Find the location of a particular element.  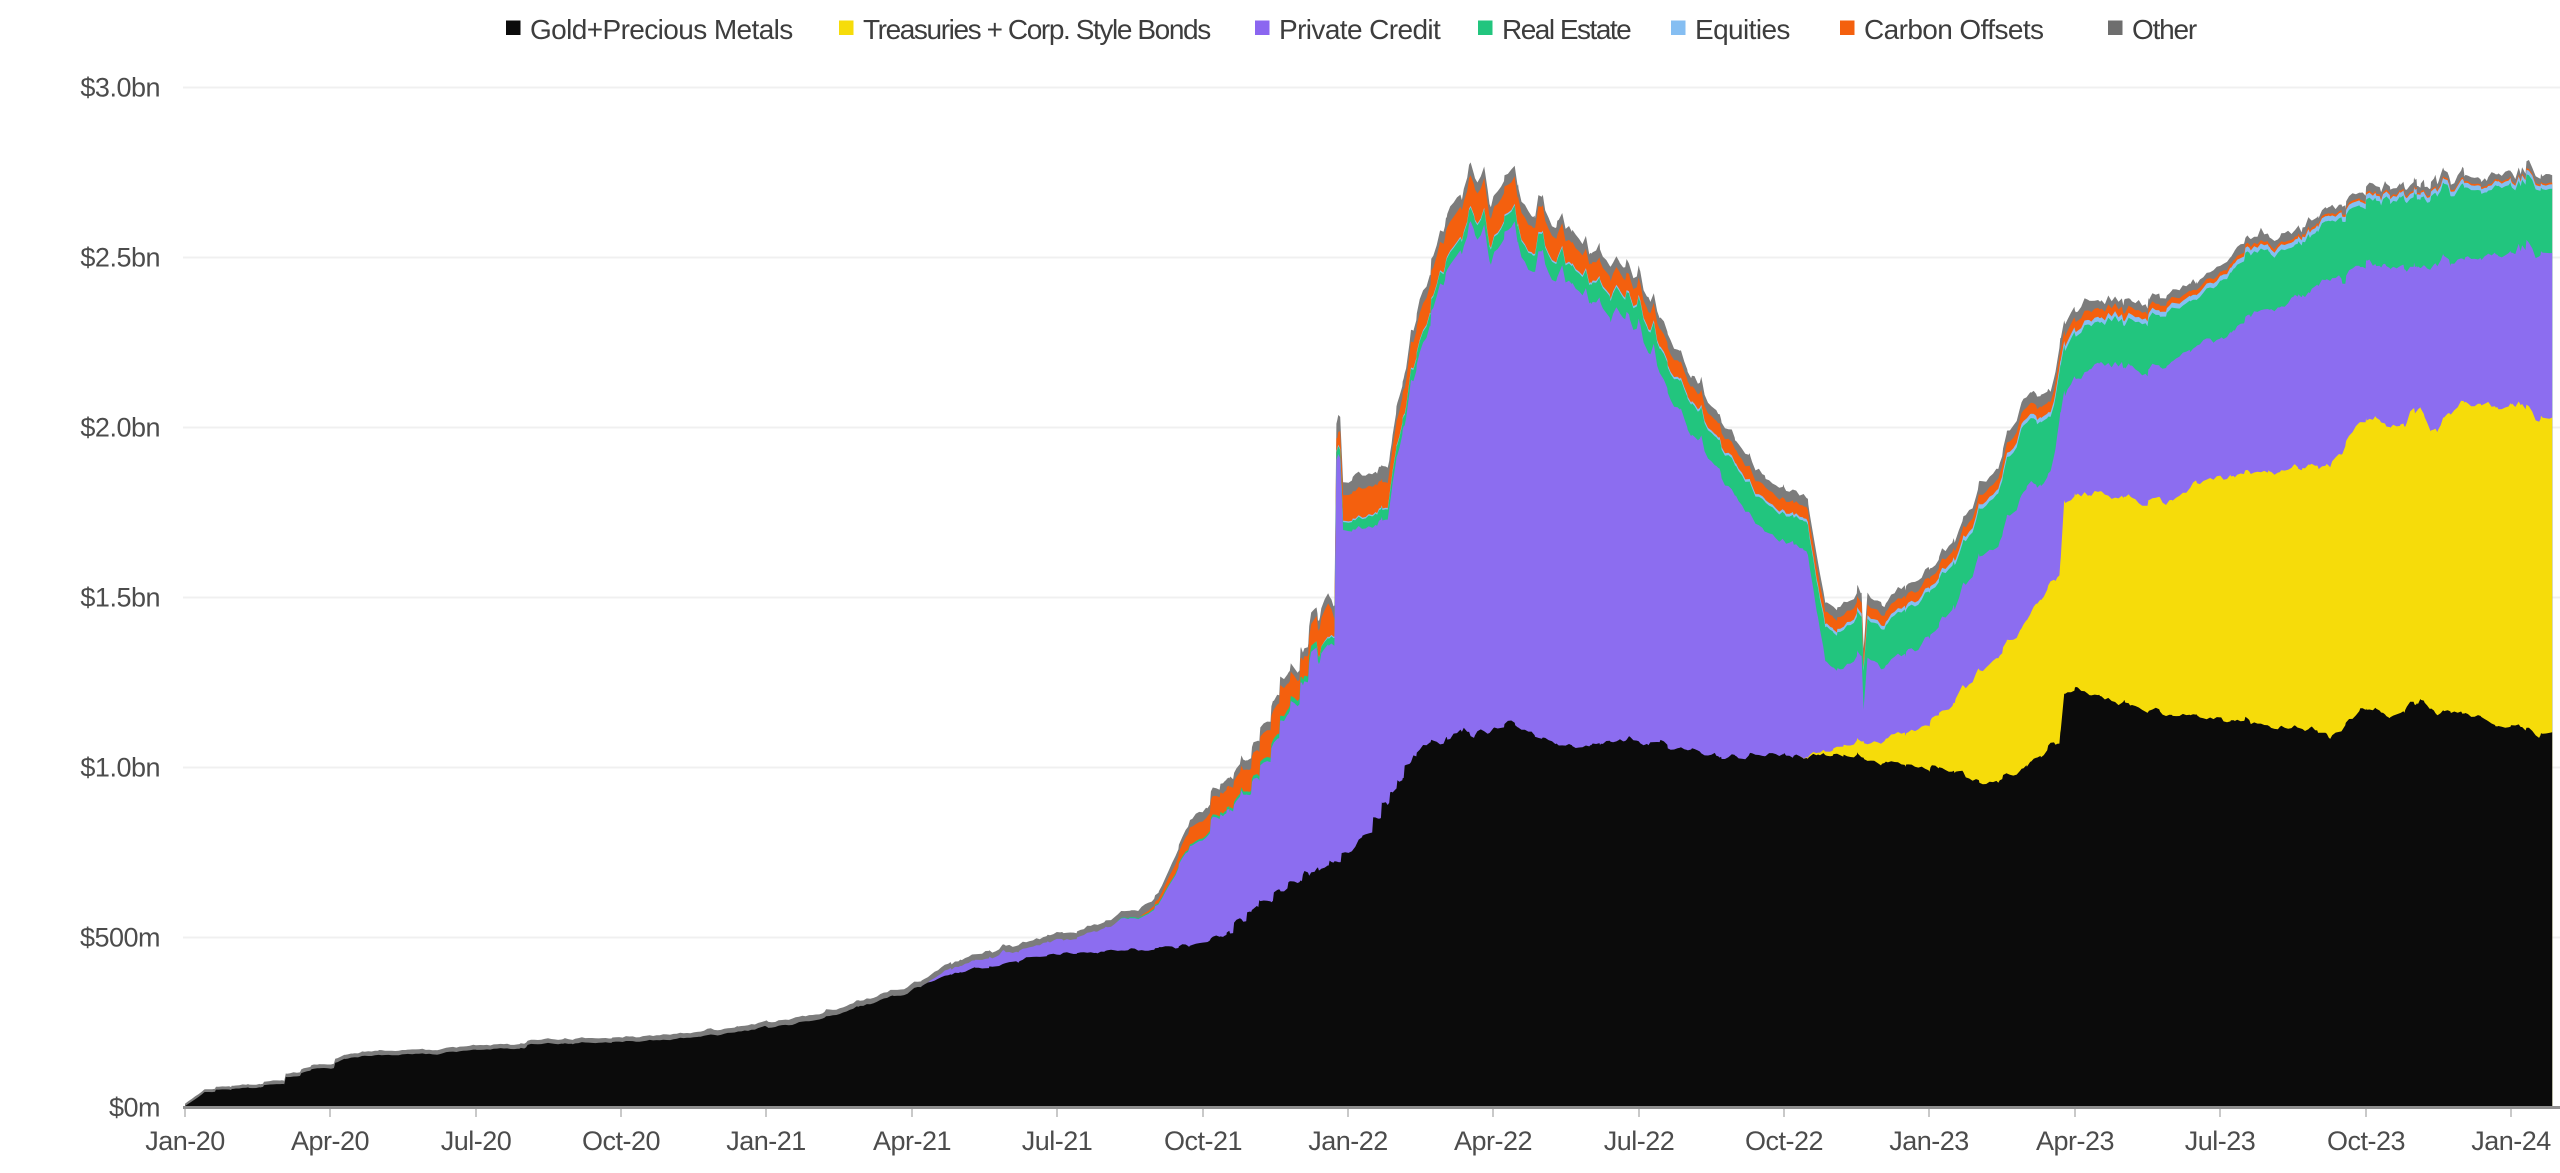

svg-text: Jan-23 is located at coordinates (1929, 1141).